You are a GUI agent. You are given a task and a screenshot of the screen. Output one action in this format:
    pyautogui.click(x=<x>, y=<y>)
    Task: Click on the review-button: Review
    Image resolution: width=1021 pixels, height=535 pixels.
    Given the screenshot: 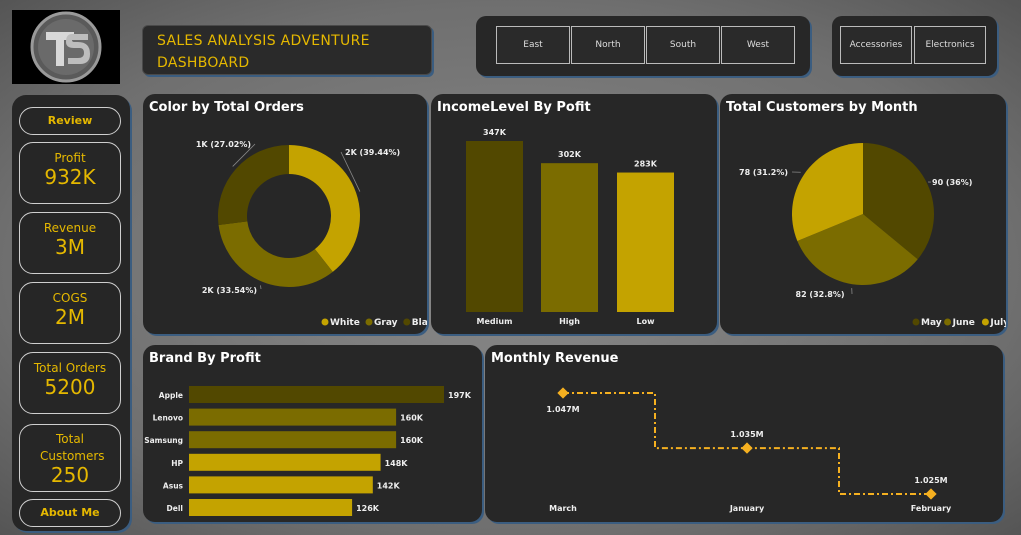 What is the action you would take?
    pyautogui.click(x=70, y=121)
    